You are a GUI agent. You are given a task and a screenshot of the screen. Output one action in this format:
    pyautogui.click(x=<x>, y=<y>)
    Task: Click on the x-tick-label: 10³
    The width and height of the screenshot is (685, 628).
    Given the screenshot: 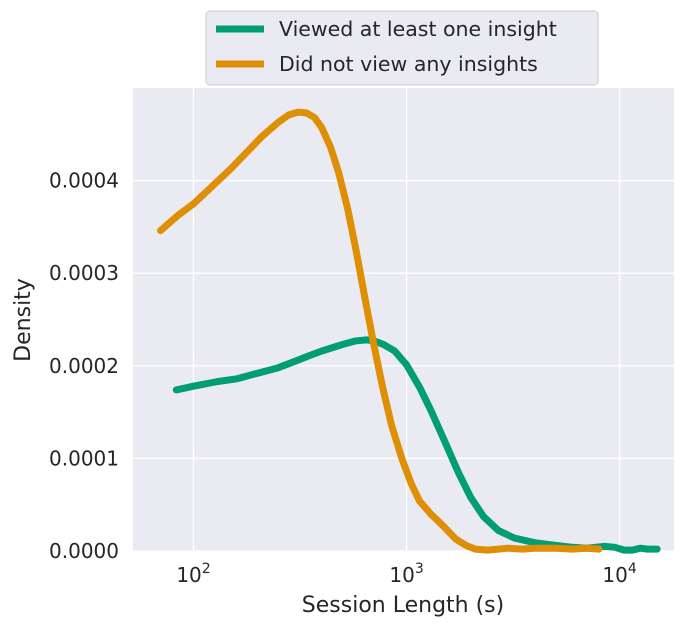 What is the action you would take?
    pyautogui.click(x=406, y=574)
    